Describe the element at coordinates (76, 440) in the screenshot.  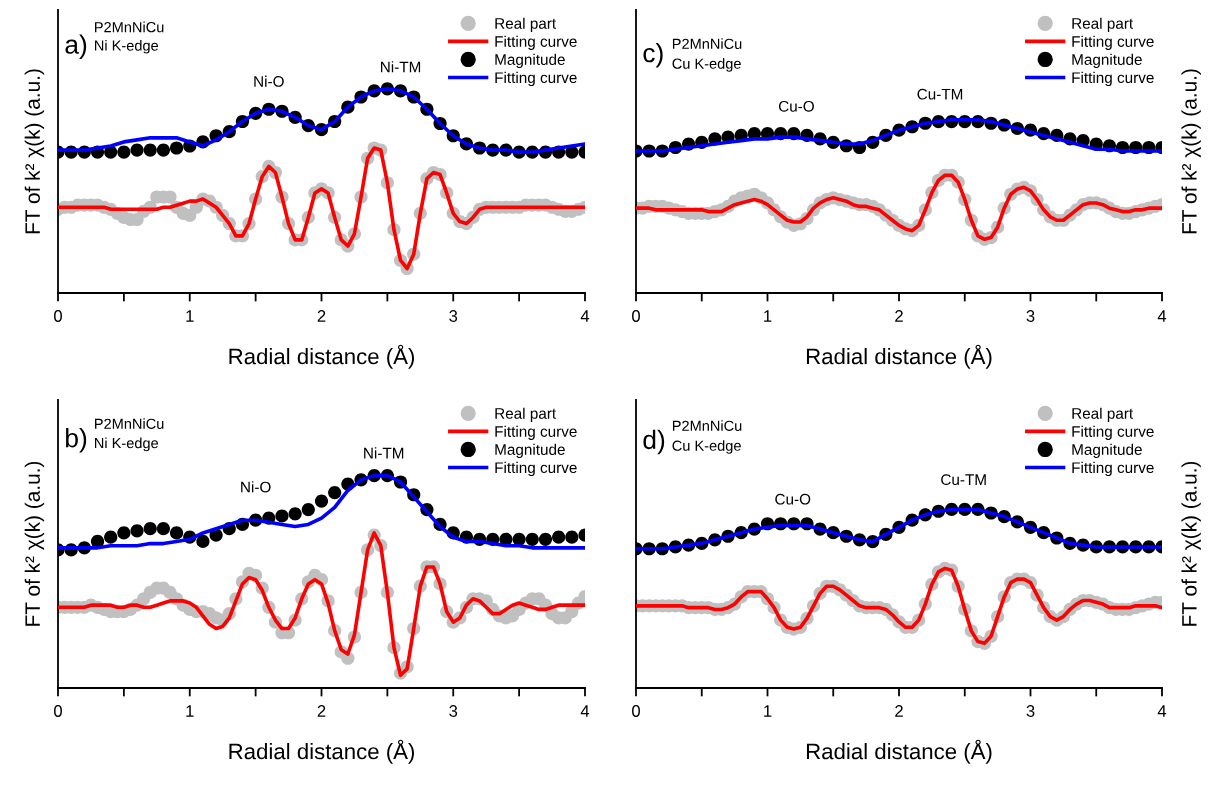
I see `text: b)` at that location.